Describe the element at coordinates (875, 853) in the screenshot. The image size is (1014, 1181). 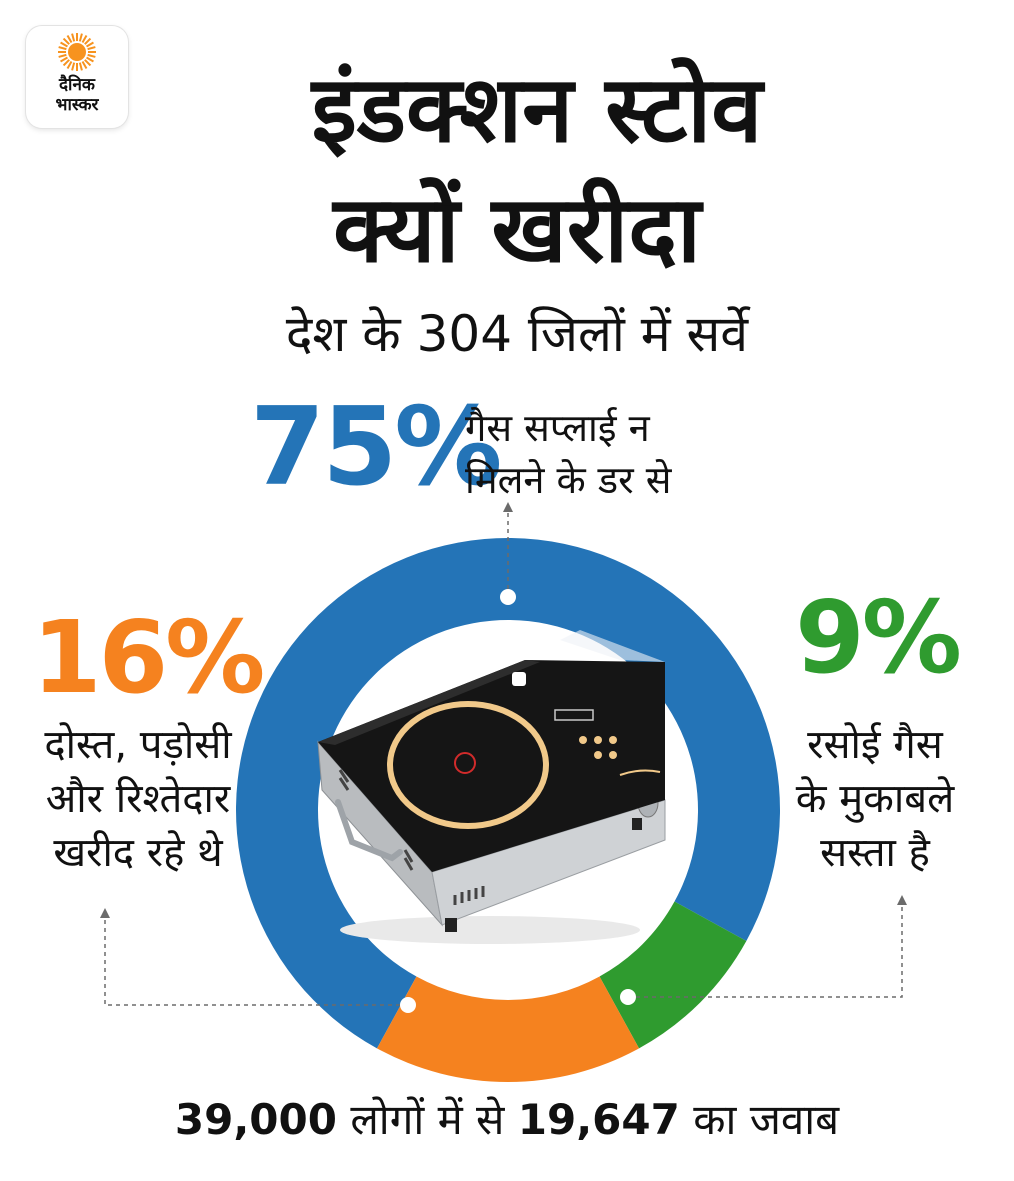
I see `cheaper-label-line3: सस्ता है` at that location.